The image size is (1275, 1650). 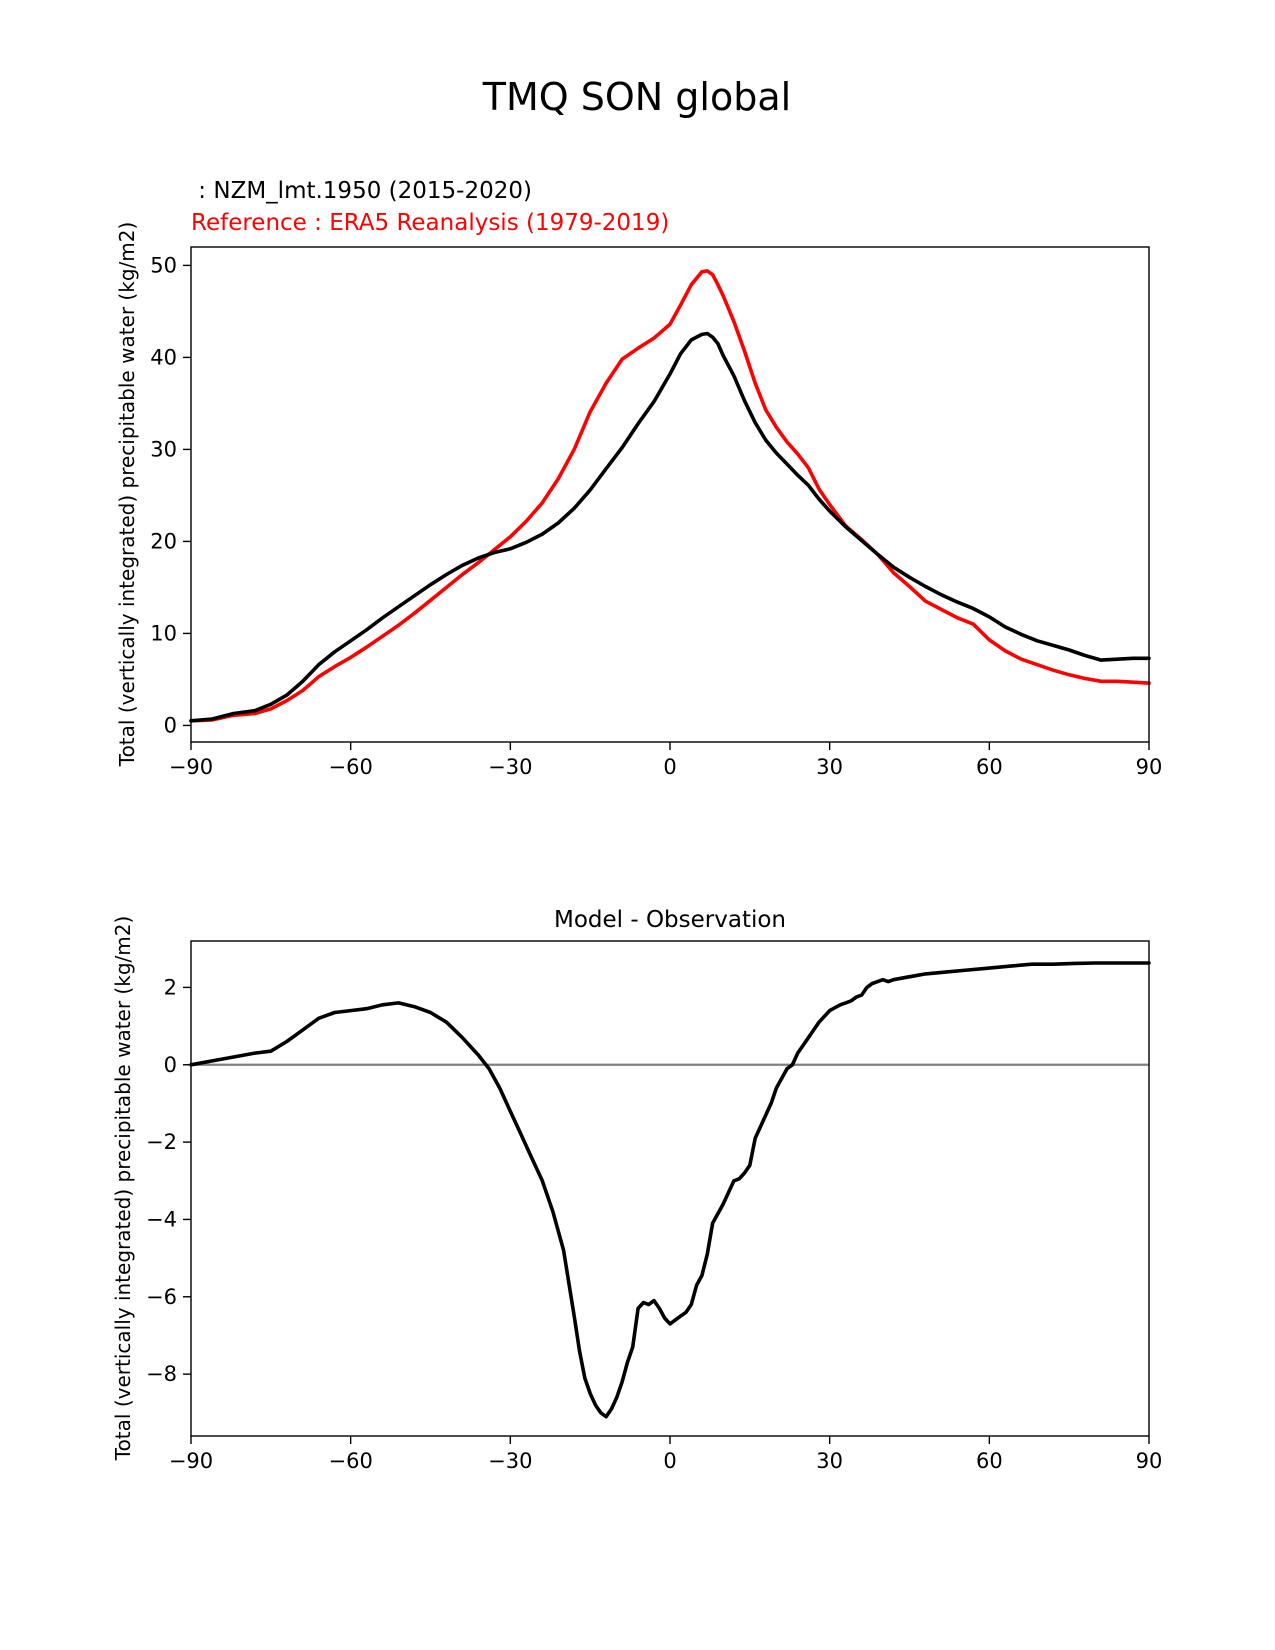 I want to click on figure-title: TMQ SON global, so click(x=636, y=97).